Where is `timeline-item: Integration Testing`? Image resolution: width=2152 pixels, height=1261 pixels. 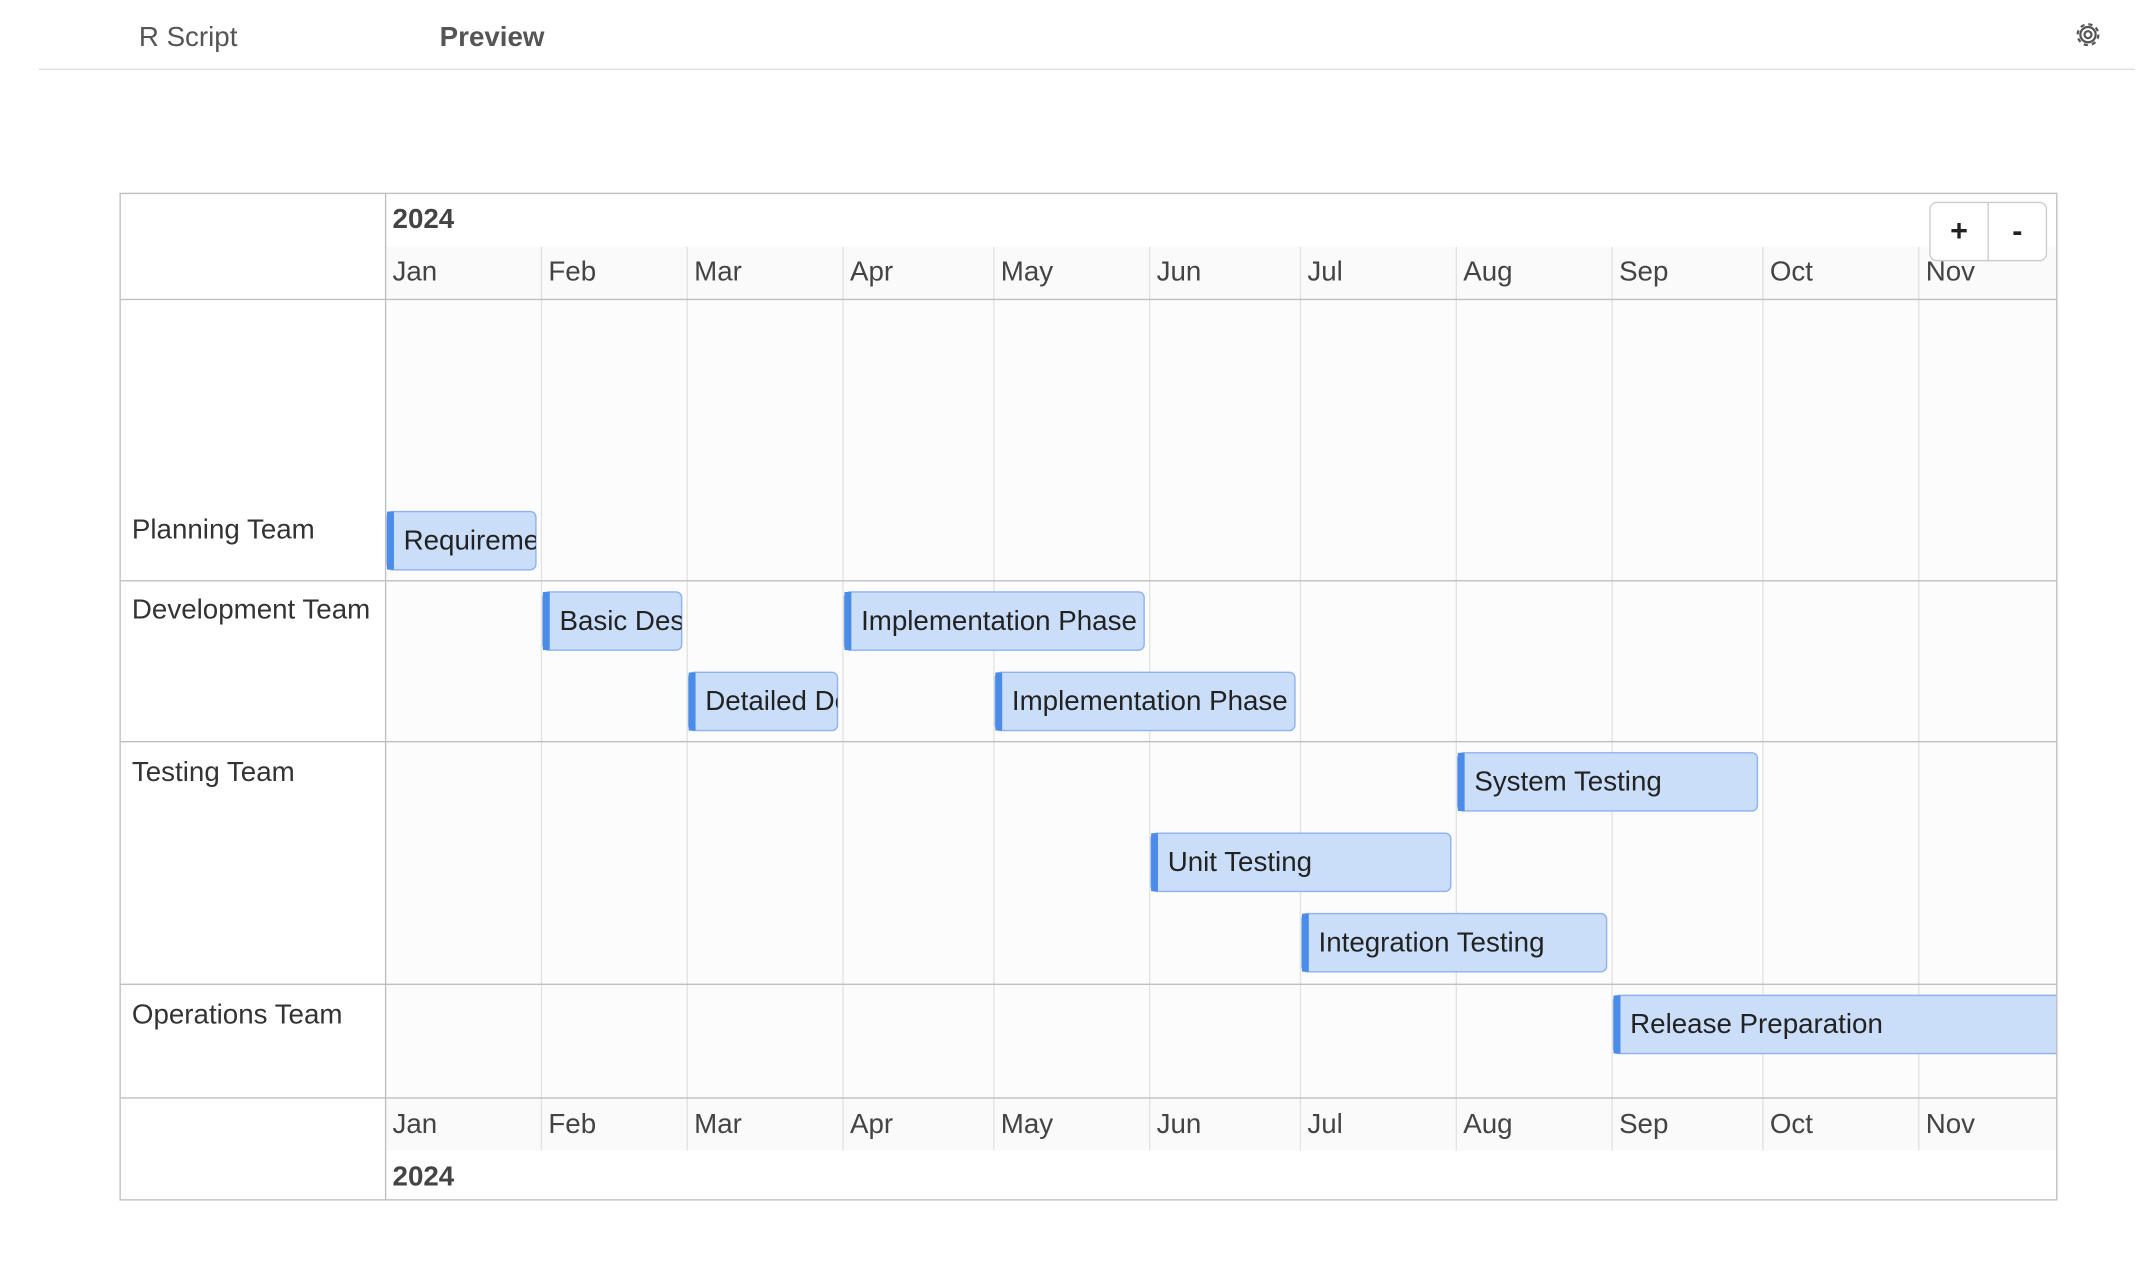
timeline-item: Integration Testing is located at coordinates (1454, 942).